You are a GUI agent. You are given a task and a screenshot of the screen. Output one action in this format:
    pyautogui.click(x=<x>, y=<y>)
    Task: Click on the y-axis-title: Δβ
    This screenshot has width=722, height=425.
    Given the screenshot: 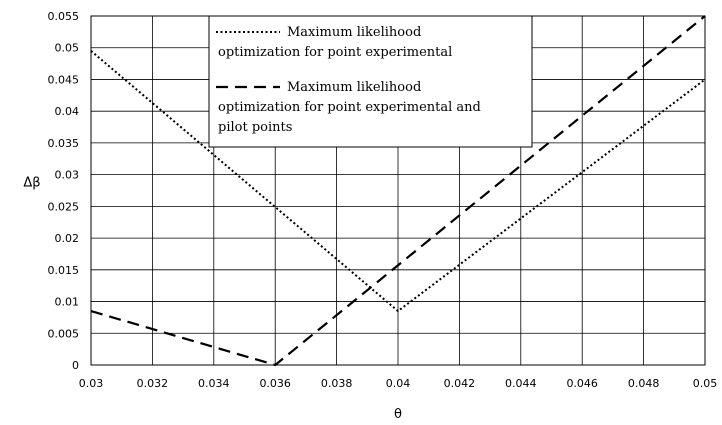 What is the action you would take?
    pyautogui.click(x=31, y=183)
    